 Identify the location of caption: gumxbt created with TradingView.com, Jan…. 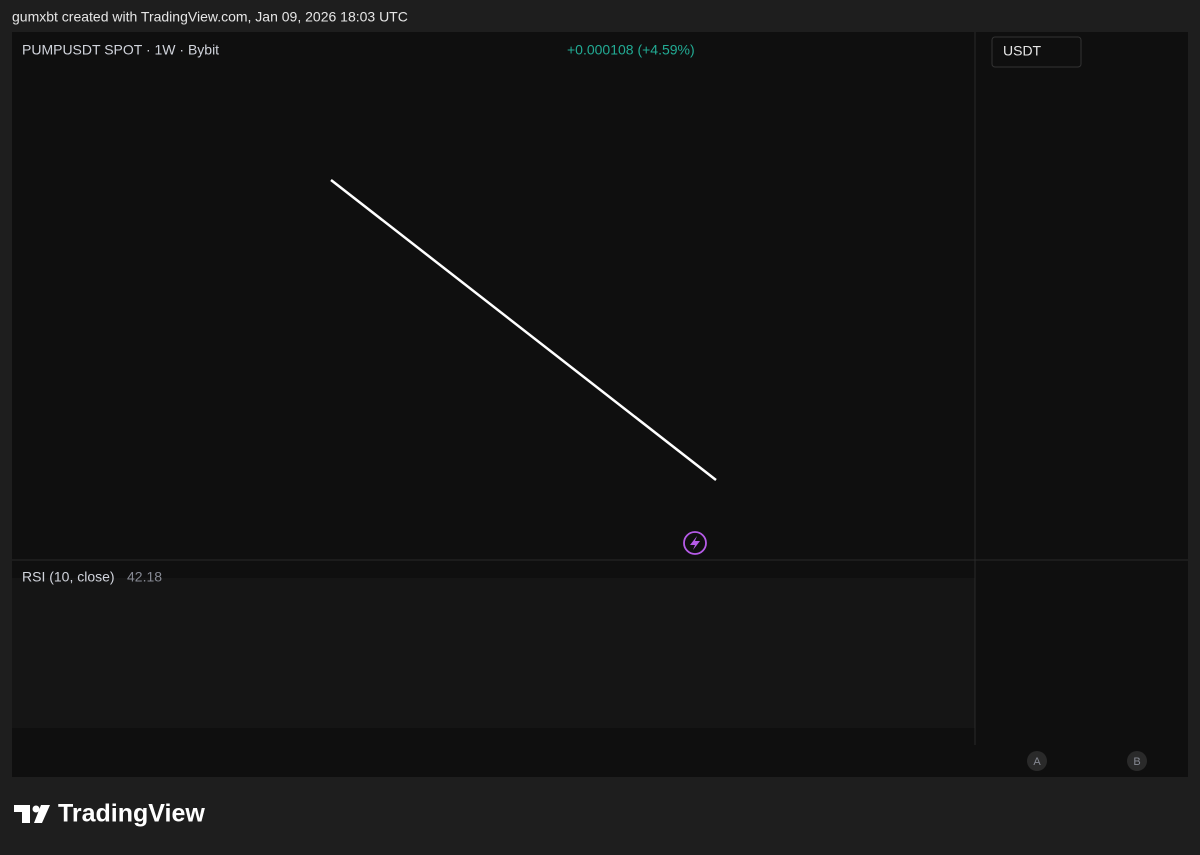
(210, 17).